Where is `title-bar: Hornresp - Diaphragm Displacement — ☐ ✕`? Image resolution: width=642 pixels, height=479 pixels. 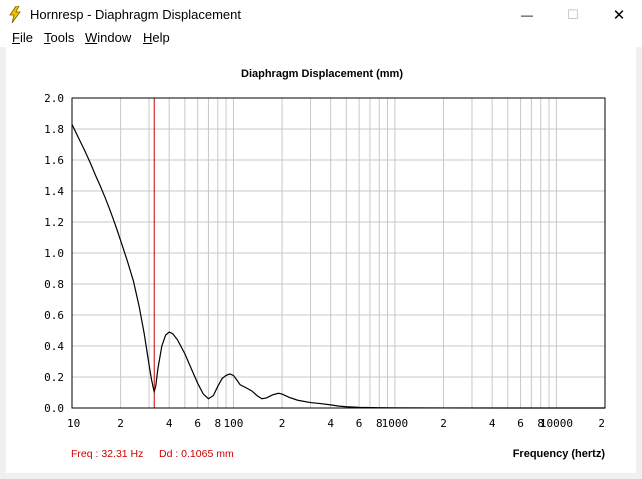 title-bar: Hornresp - Diaphragm Displacement — ☐ ✕ is located at coordinates (321, 14).